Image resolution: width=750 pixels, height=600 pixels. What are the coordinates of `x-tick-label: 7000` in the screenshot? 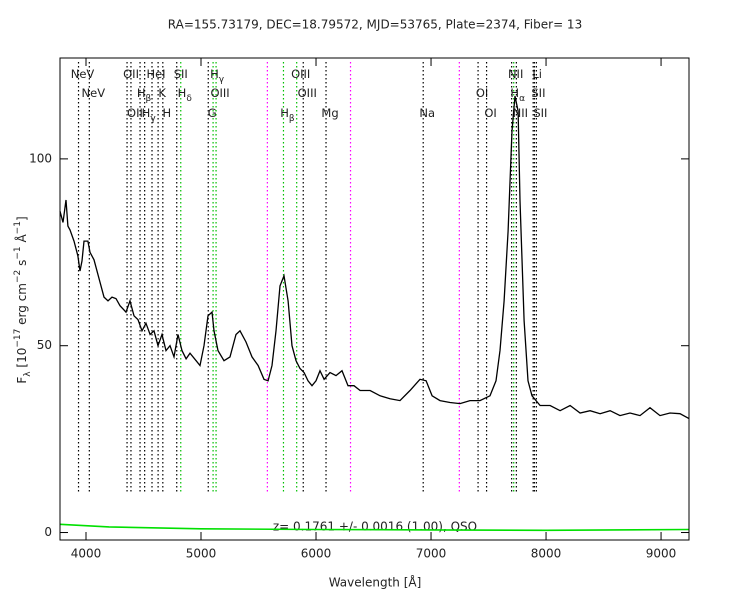 It's located at (431, 554).